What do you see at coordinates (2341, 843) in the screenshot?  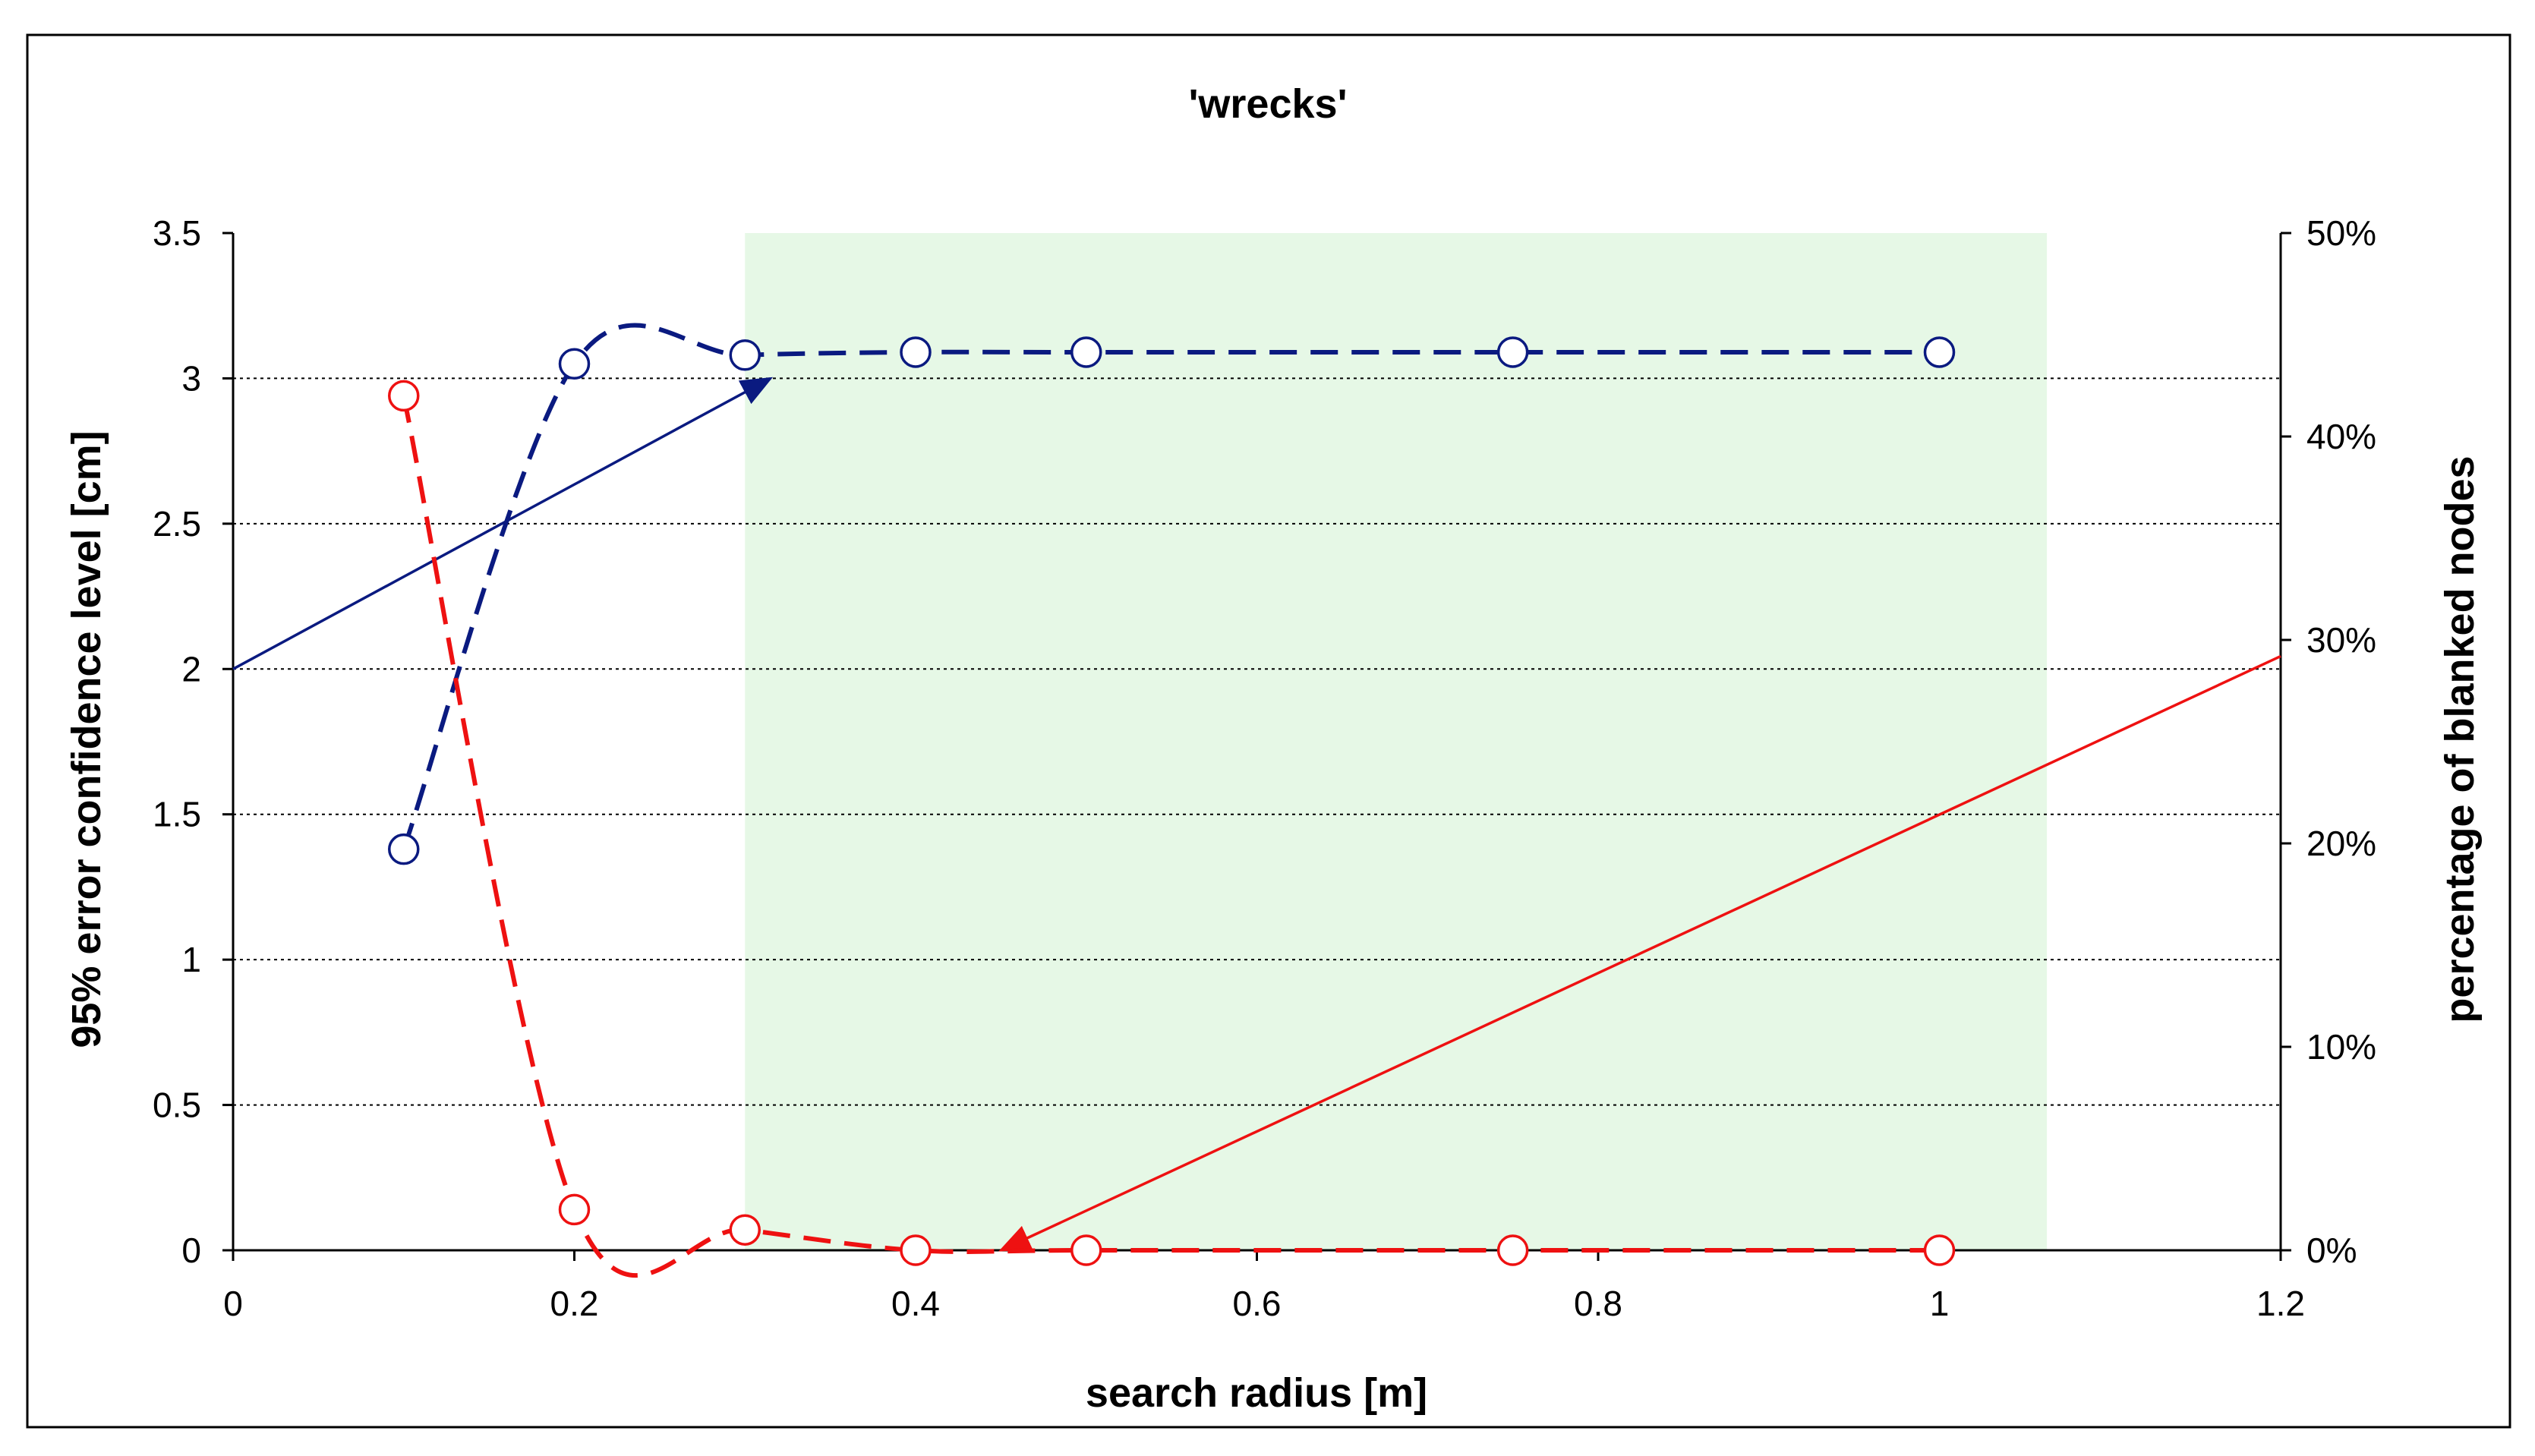 I see `y-right-tick-label: 20%` at bounding box center [2341, 843].